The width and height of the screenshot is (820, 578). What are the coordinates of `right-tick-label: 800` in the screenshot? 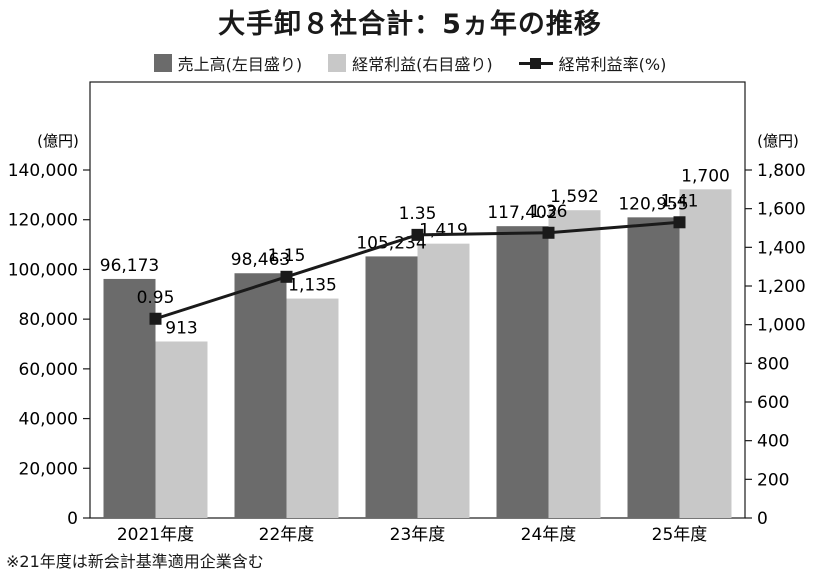 It's located at (773, 364).